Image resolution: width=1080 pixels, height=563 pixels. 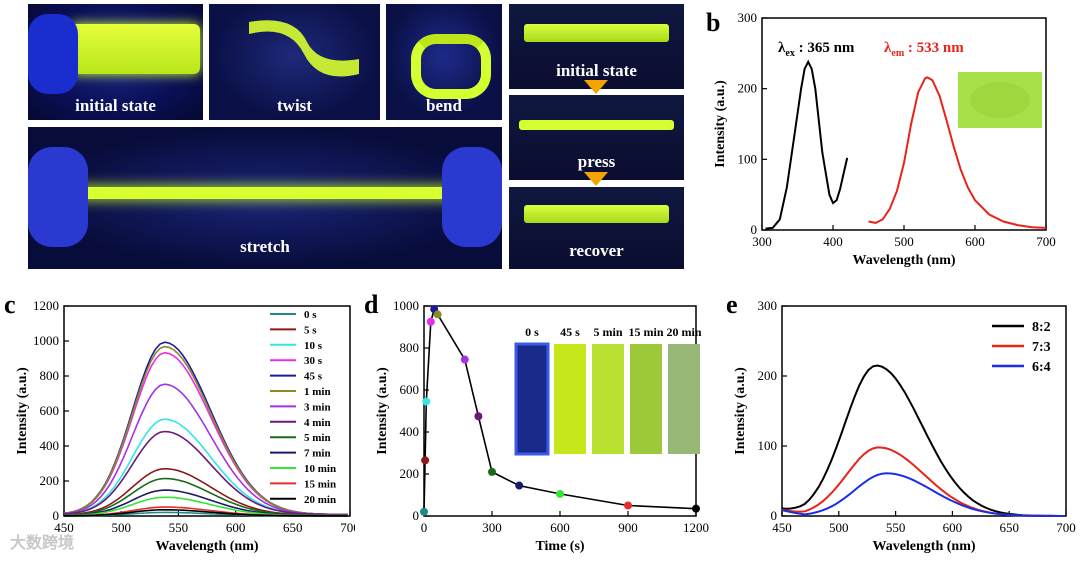 I want to click on legend-label: 8:2, so click(x=1041, y=327).